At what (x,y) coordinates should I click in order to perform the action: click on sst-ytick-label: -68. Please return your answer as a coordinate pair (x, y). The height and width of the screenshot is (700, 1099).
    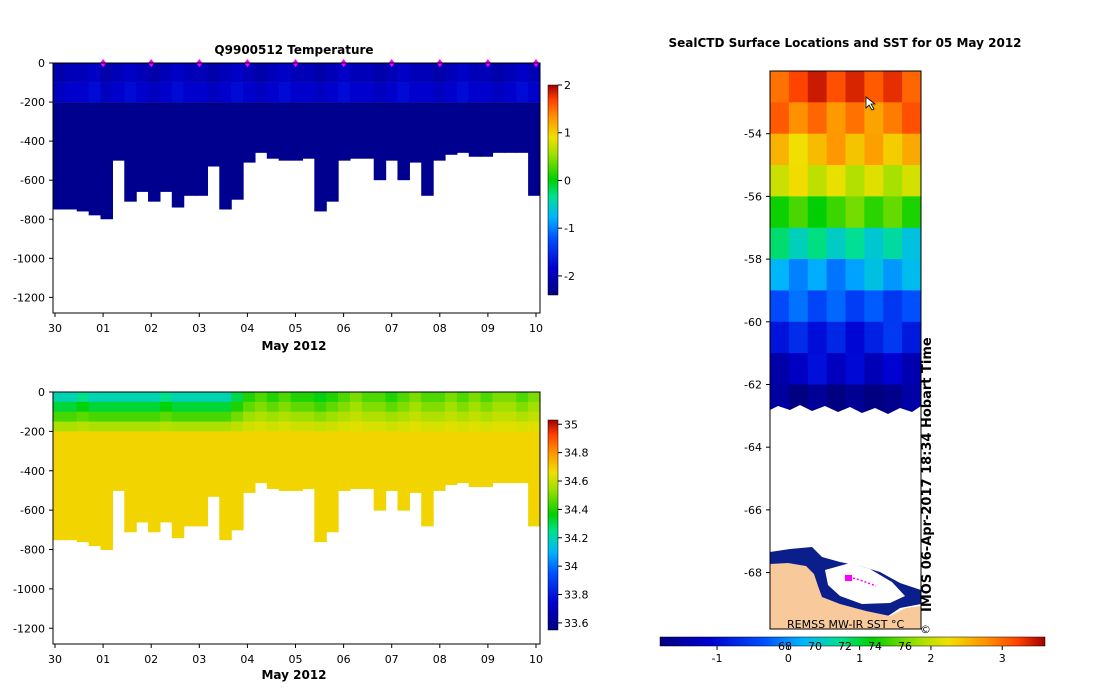
    Looking at the image, I should click on (753, 573).